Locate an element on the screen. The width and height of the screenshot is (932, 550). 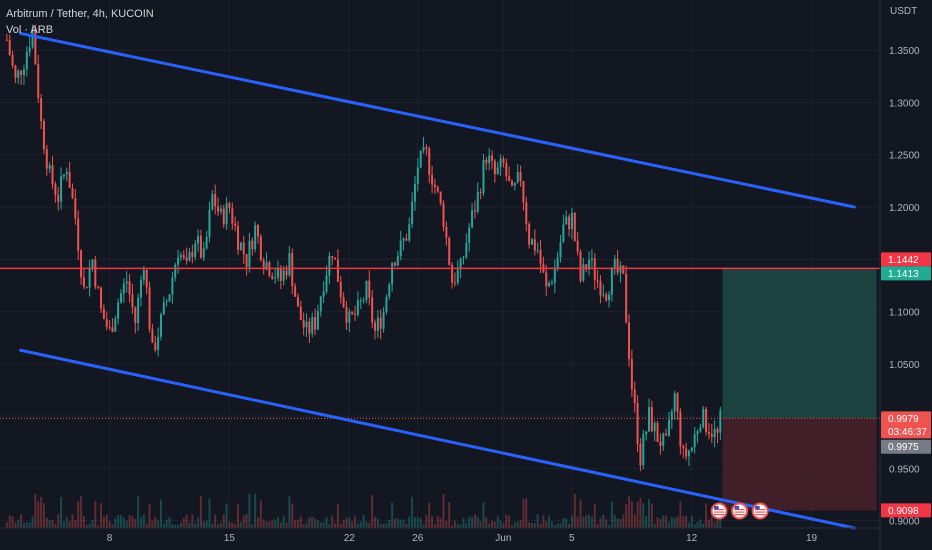
long-position-zones is located at coordinates (799, 389).